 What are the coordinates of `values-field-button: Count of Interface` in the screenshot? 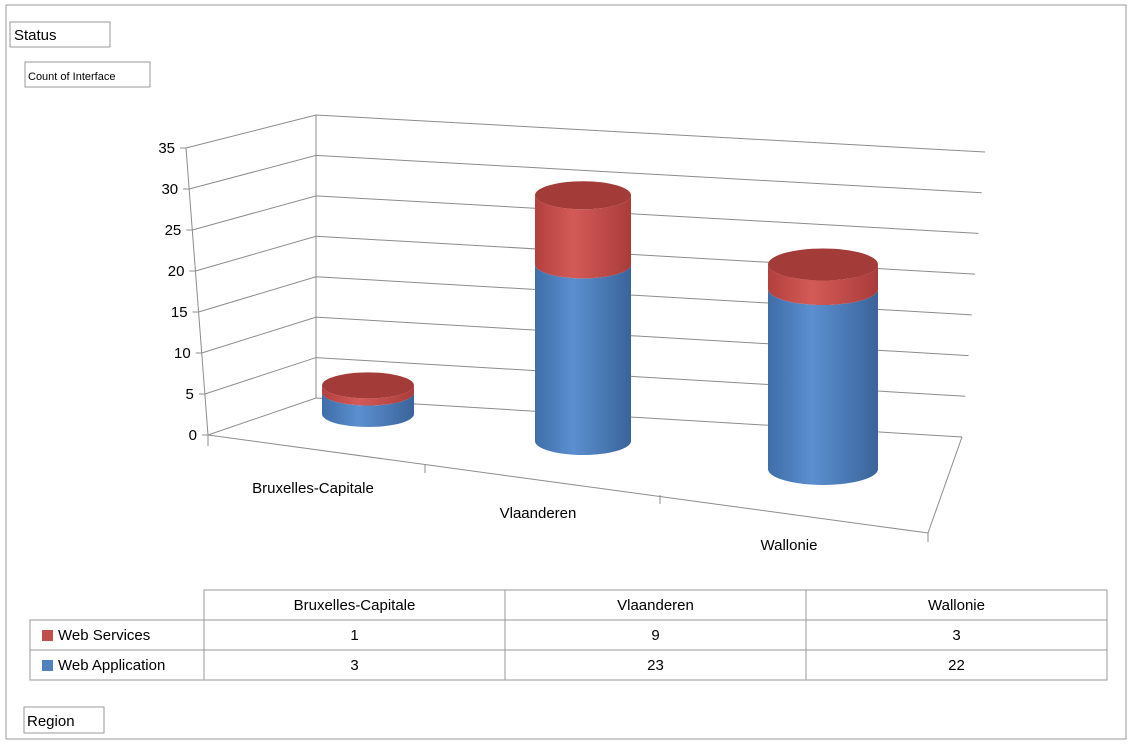 It's located at (87, 74).